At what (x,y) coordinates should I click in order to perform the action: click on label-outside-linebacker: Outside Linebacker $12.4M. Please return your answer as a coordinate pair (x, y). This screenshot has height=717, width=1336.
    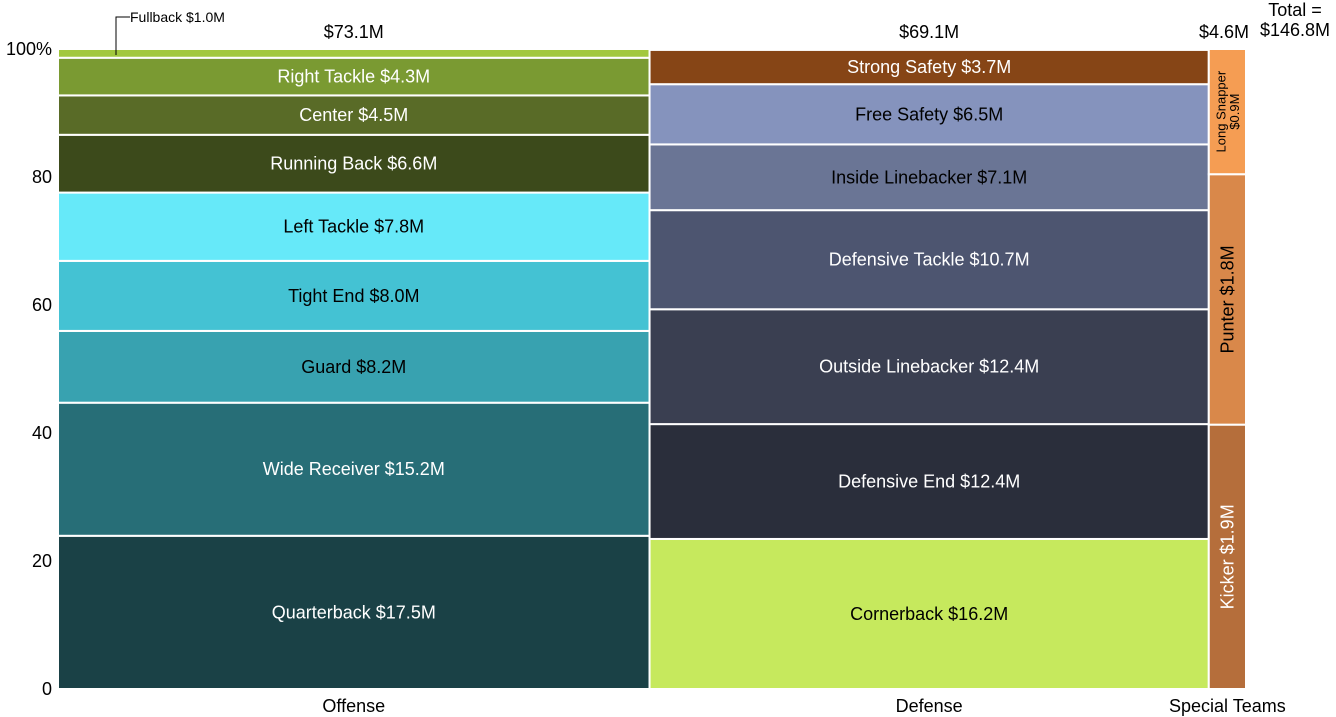
    Looking at the image, I should click on (929, 367).